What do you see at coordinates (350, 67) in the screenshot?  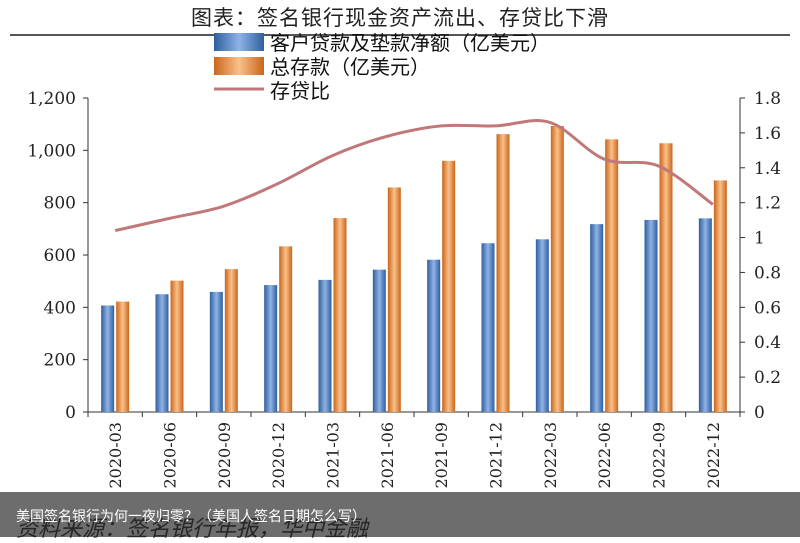 I see `legend-label: 总存款（亿美元）` at bounding box center [350, 67].